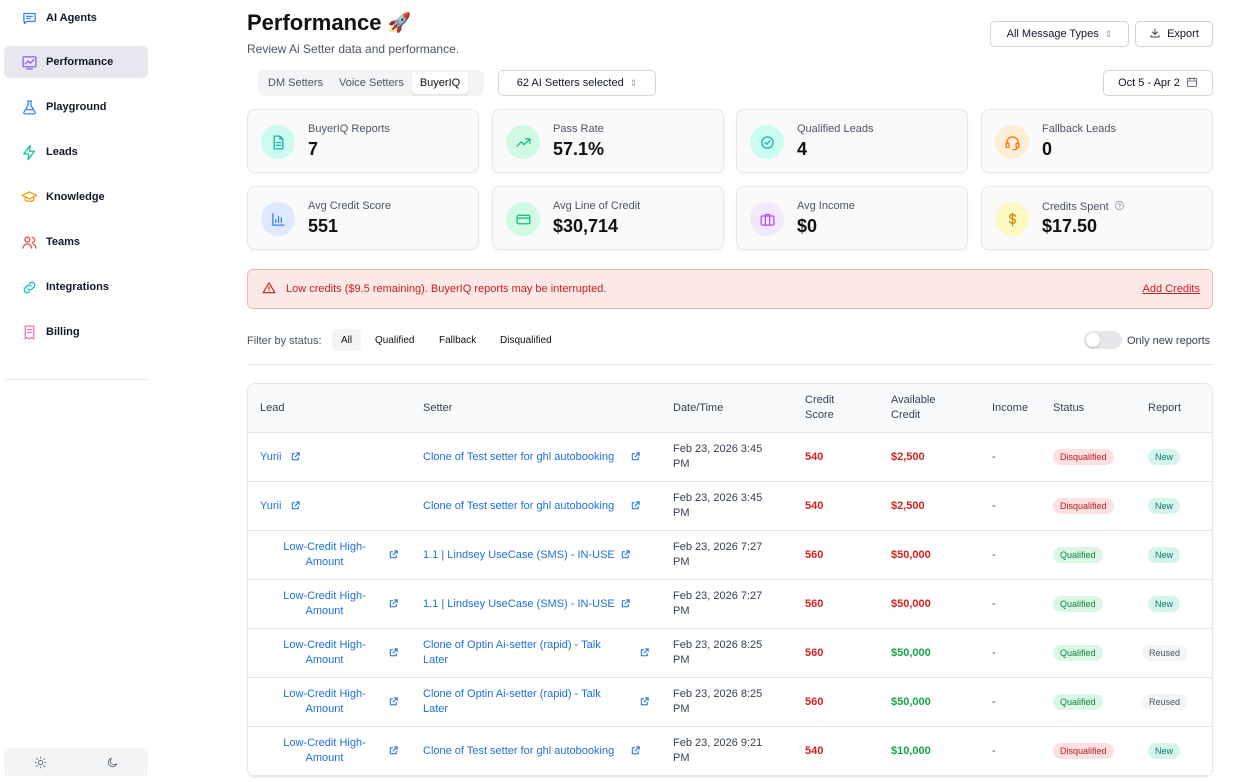 The width and height of the screenshot is (1234, 782). Describe the element at coordinates (906, 415) in the screenshot. I see `column-header-line: Credit` at that location.